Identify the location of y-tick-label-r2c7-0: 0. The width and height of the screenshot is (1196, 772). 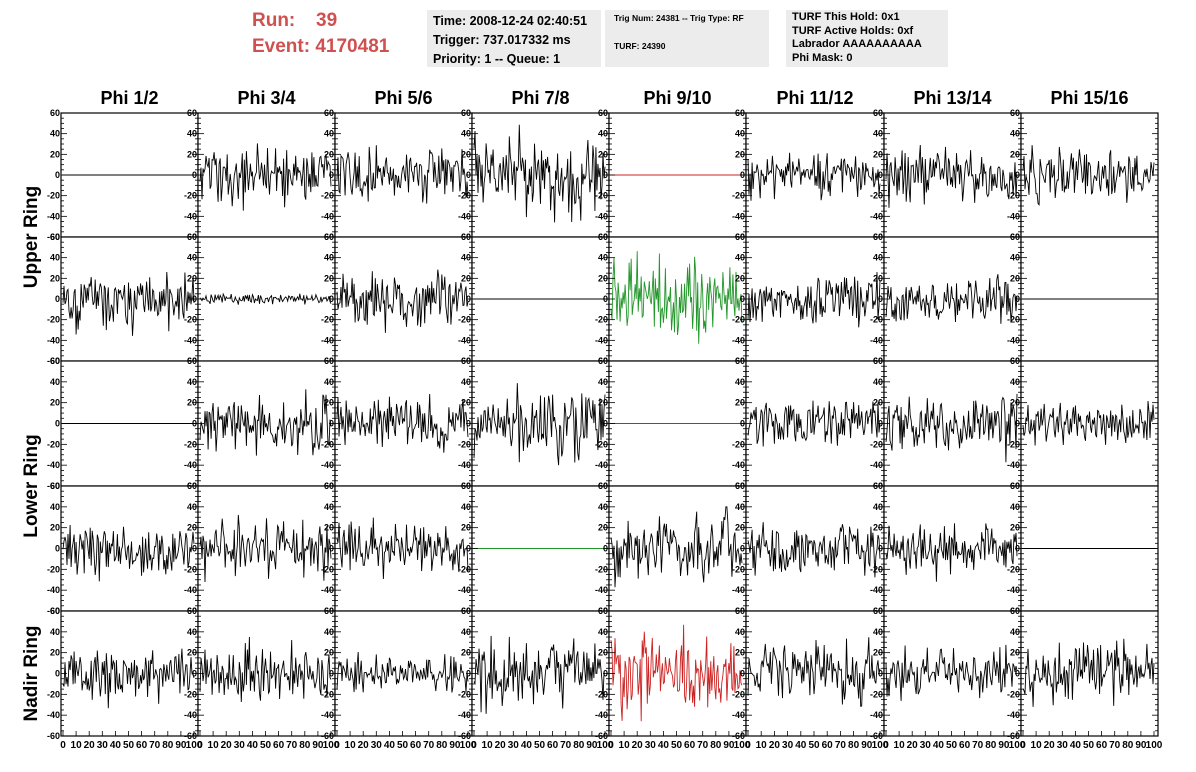
(880, 299).